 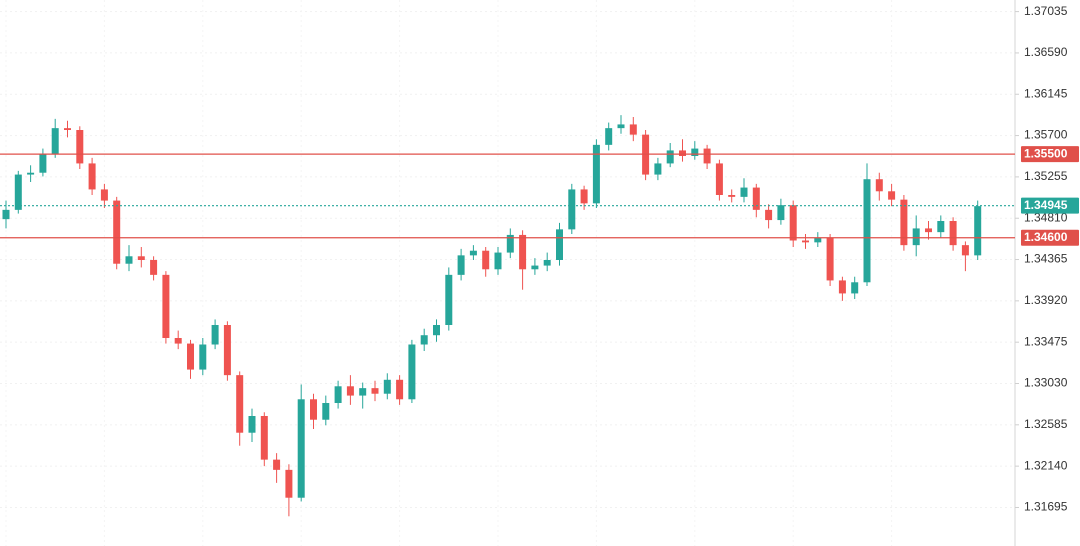 What do you see at coordinates (1046, 300) in the screenshot?
I see `y-tick-label: 1.33920` at bounding box center [1046, 300].